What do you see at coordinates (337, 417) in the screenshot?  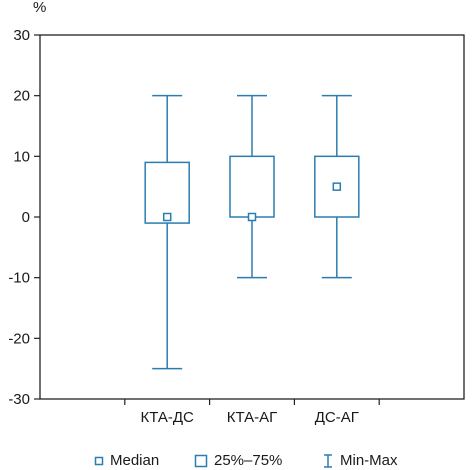 I see `x-tick-label: ДС-АГ` at bounding box center [337, 417].